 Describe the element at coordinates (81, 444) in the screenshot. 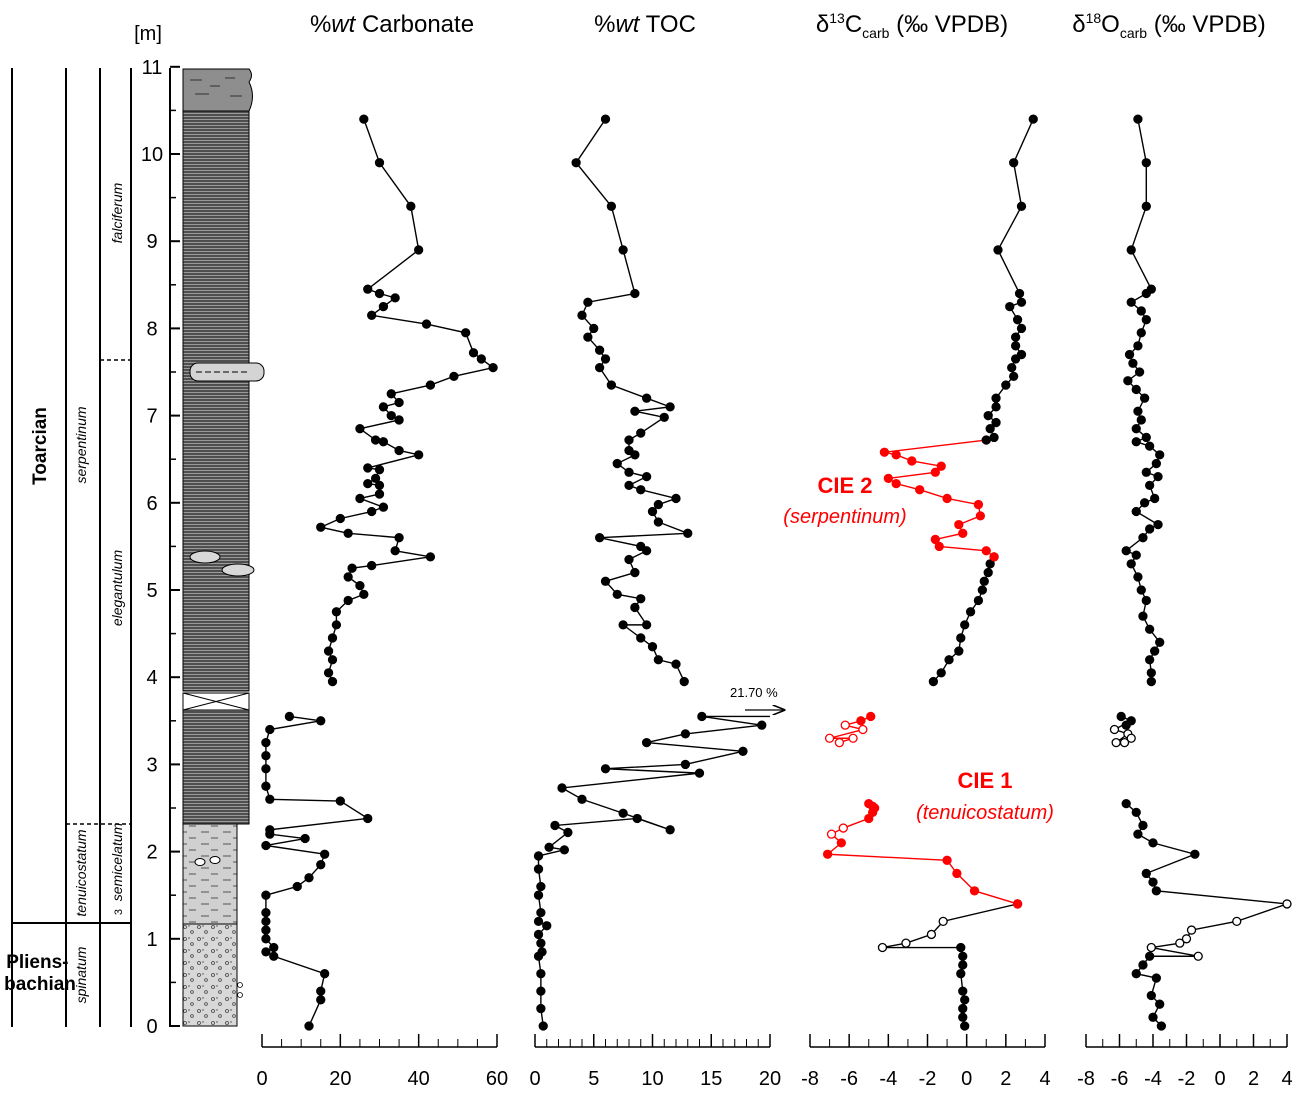

I see `zone-label-serpentinum: serpentinum` at that location.